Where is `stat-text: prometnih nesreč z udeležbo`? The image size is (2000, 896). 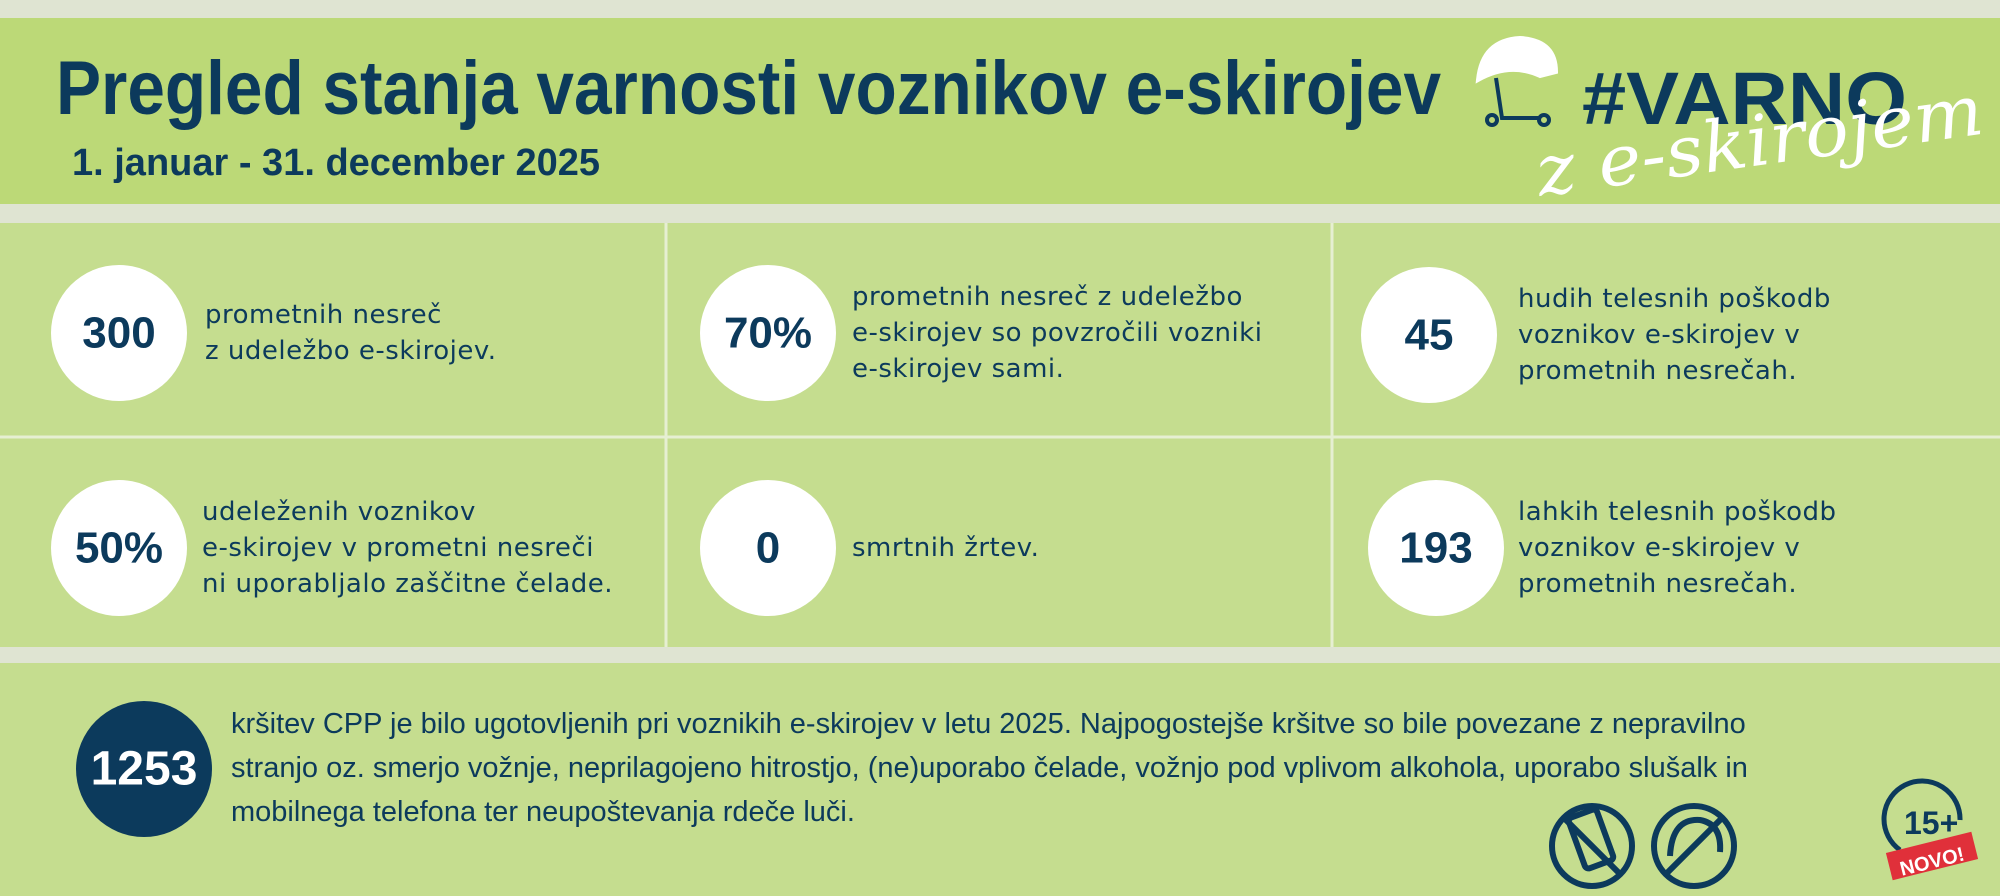
stat-text: prometnih nesreč z udeležbo is located at coordinates (1047, 297).